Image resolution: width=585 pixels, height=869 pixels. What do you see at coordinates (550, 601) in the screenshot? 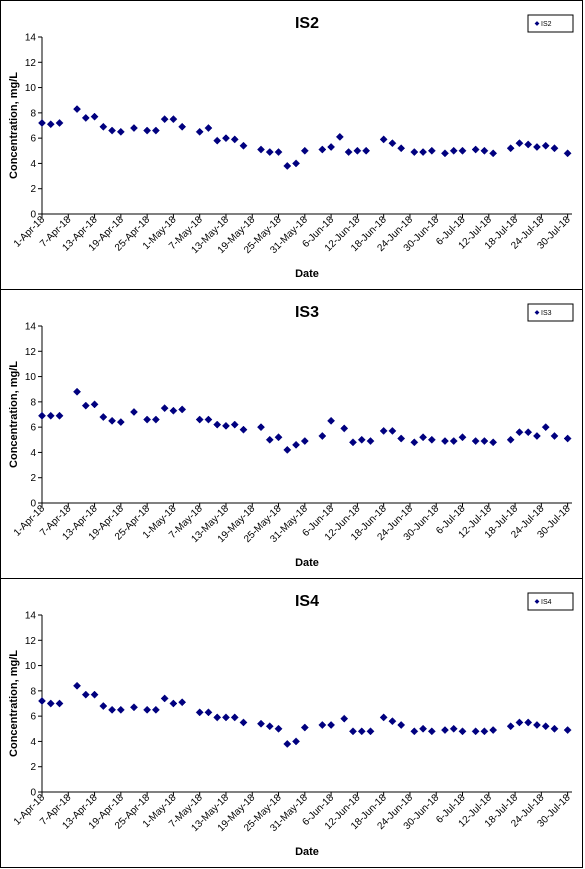
I see `legend-box` at bounding box center [550, 601].